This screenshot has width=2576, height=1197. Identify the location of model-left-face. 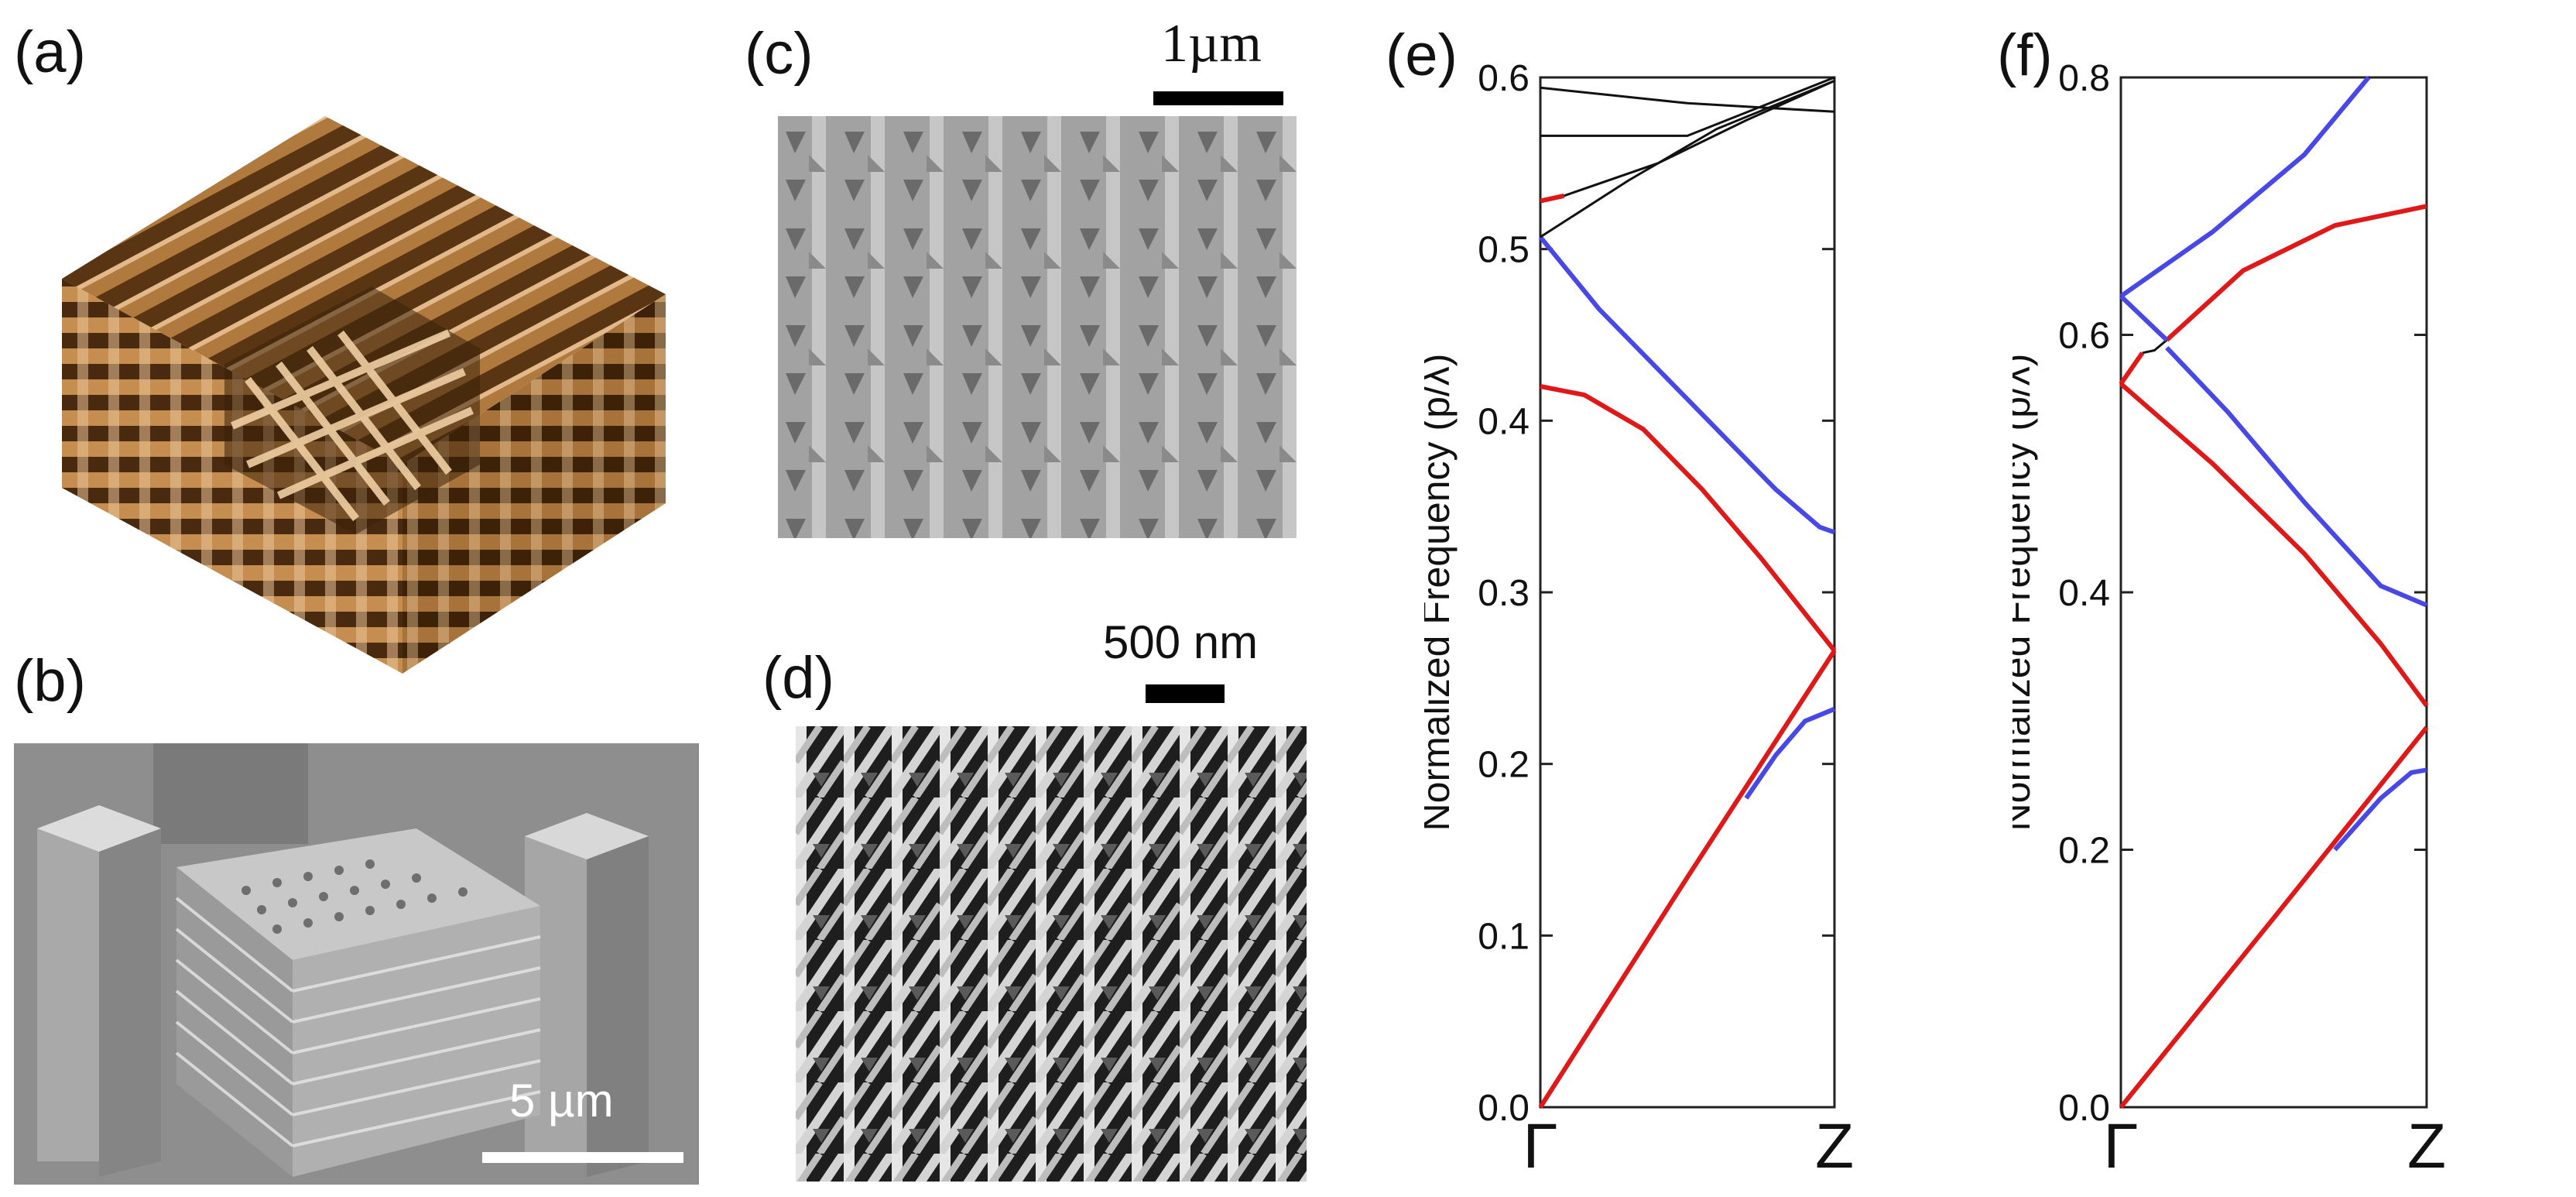
(232, 476).